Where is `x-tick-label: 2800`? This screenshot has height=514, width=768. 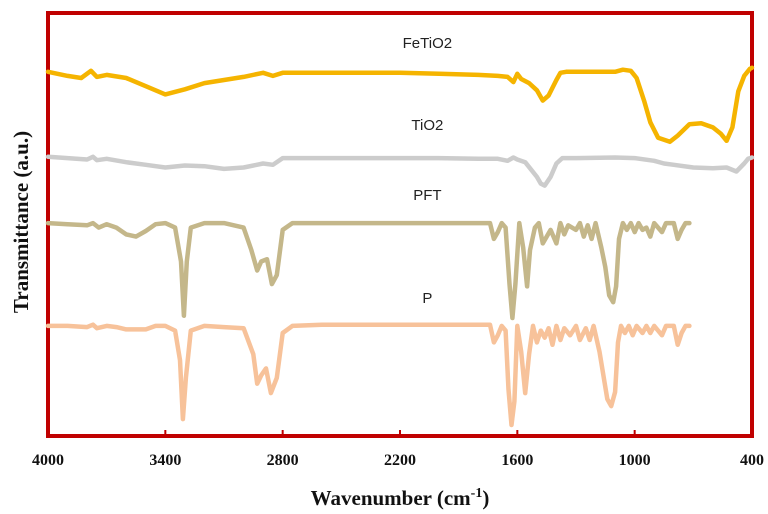
x-tick-label: 2800 is located at coordinates (283, 460).